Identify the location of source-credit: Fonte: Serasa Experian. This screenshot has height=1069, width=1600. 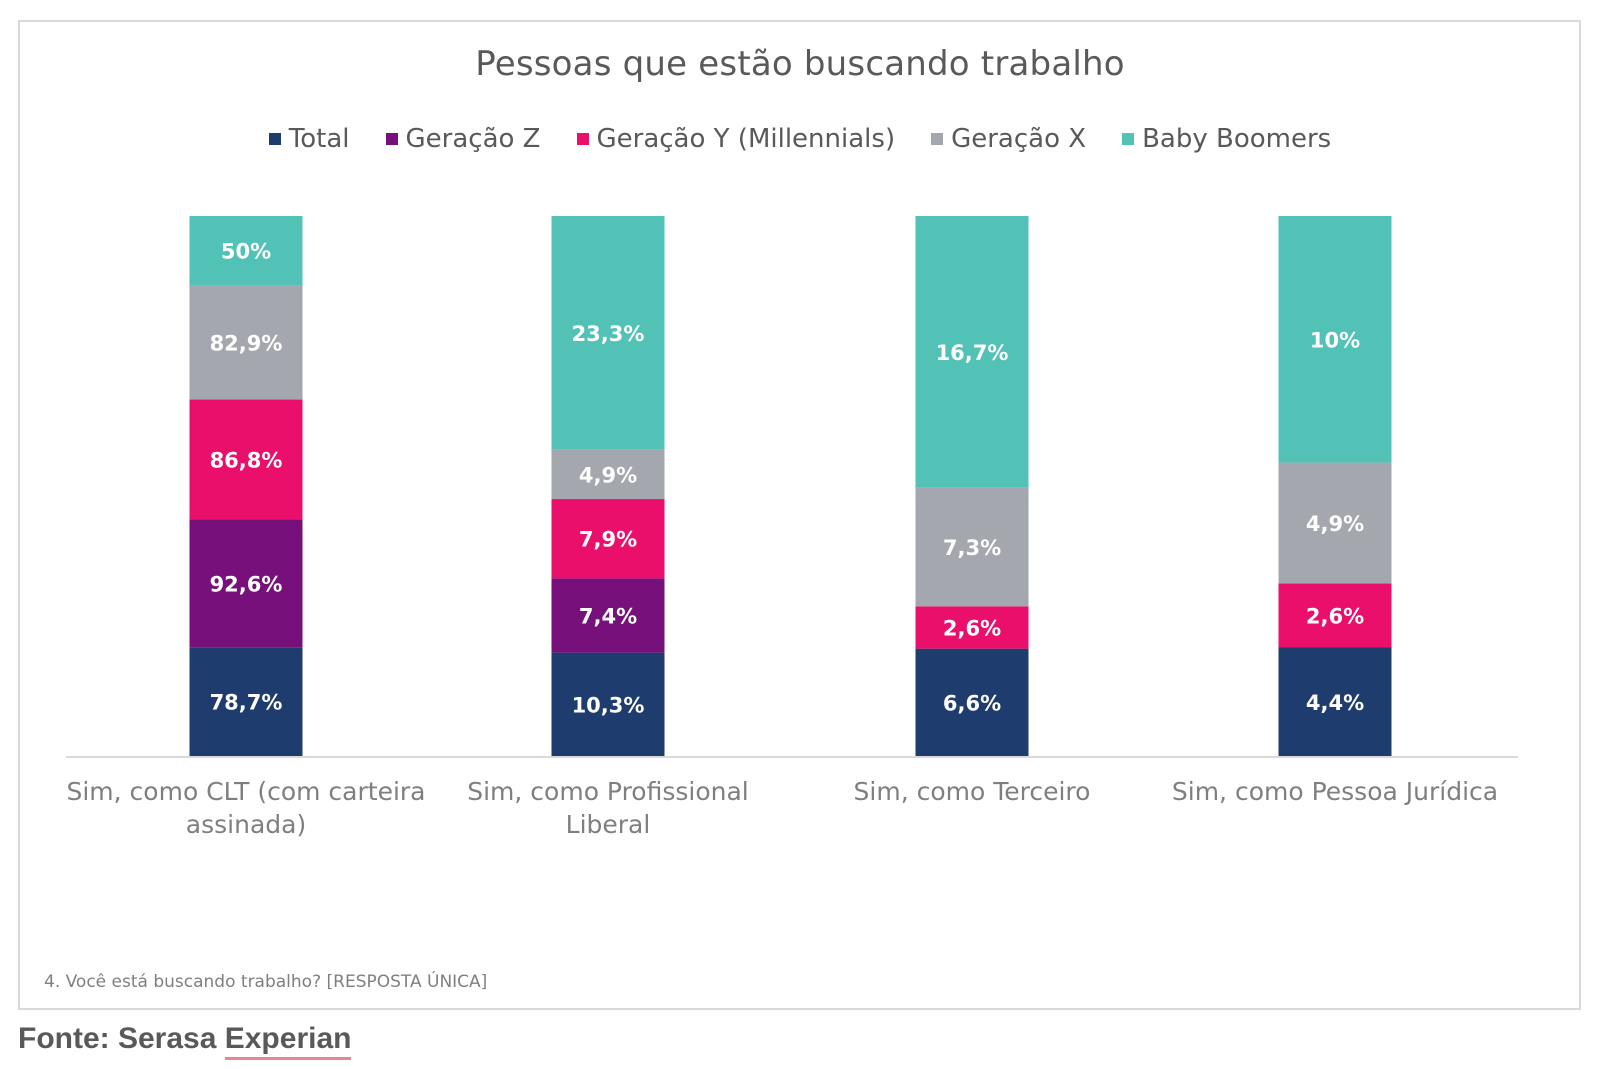
(185, 1041).